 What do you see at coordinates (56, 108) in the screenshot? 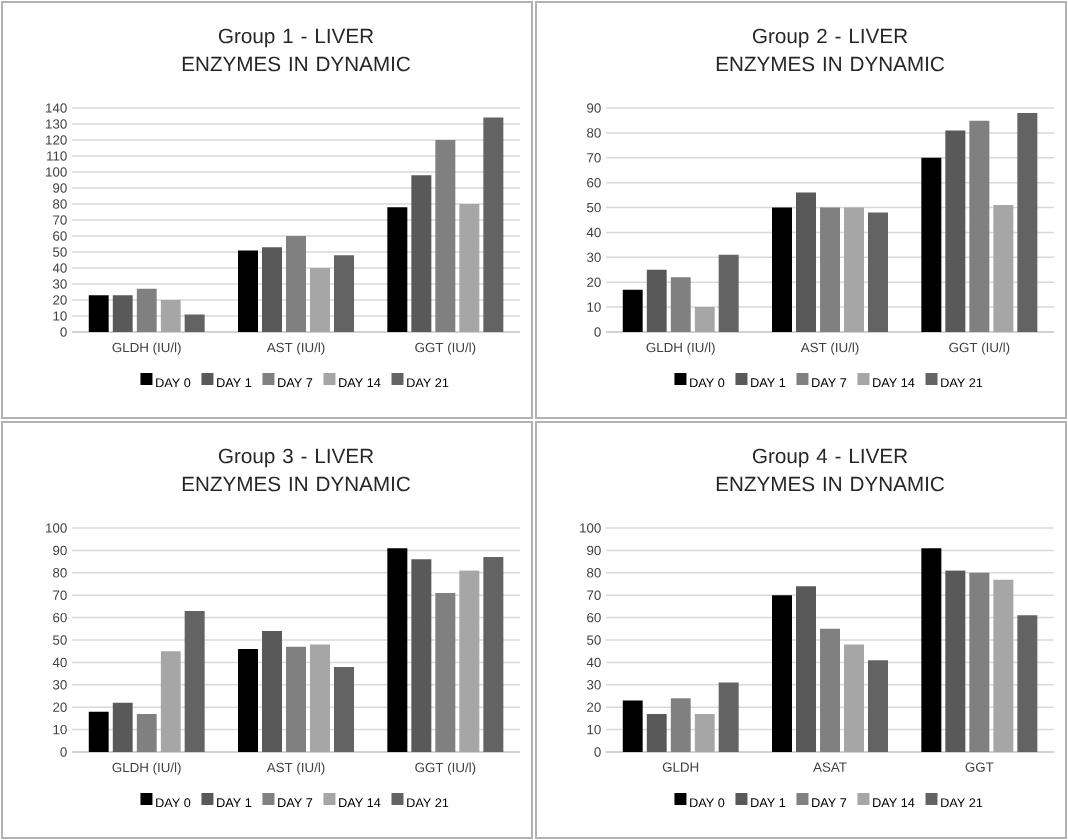
I see `y-tick-label: 140` at bounding box center [56, 108].